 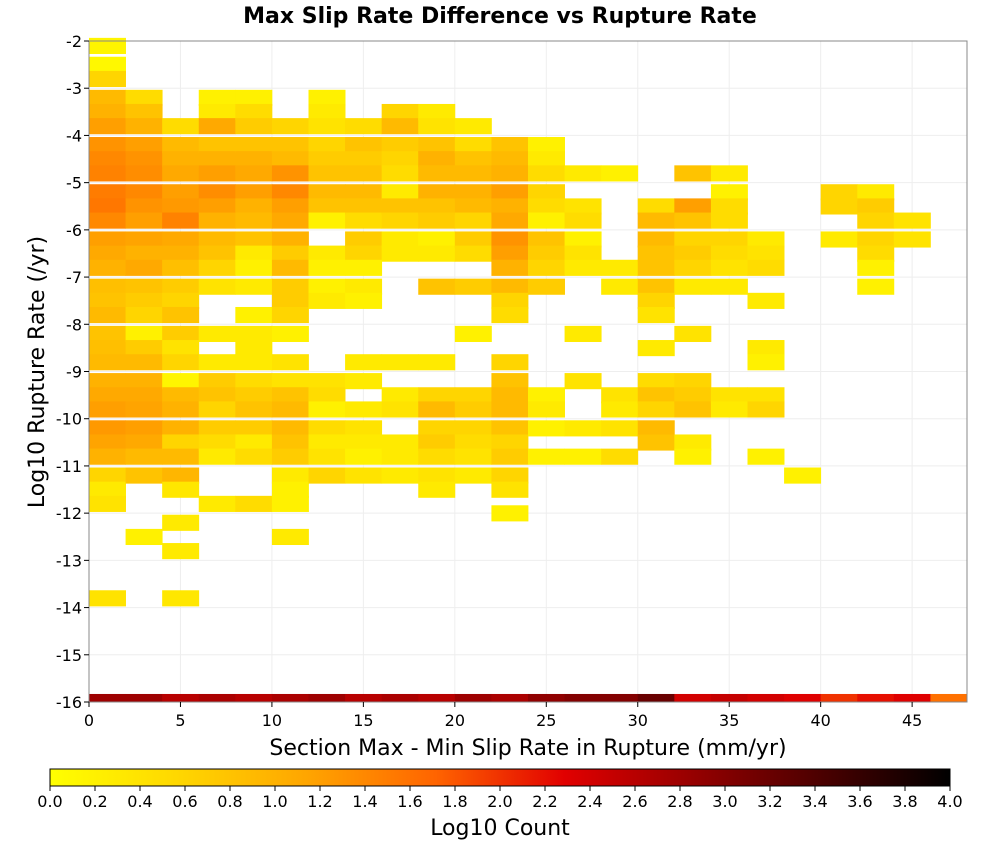 What do you see at coordinates (544, 801) in the screenshot?
I see `colorbar-tick-label: 2.2` at bounding box center [544, 801].